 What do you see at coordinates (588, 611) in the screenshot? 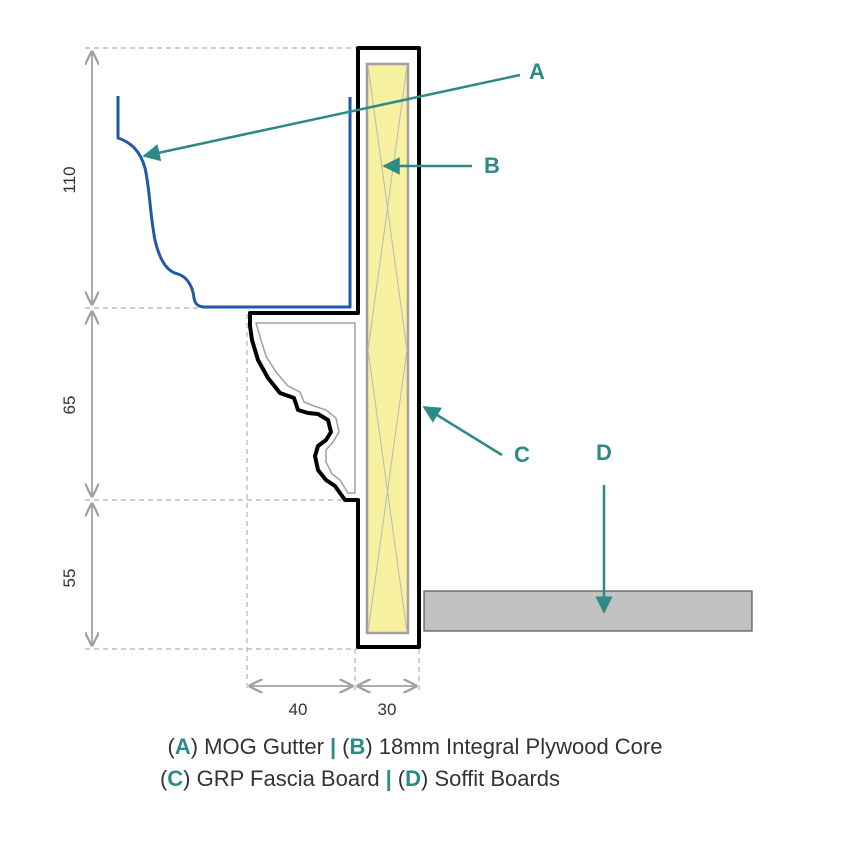
I see `soffit-board` at bounding box center [588, 611].